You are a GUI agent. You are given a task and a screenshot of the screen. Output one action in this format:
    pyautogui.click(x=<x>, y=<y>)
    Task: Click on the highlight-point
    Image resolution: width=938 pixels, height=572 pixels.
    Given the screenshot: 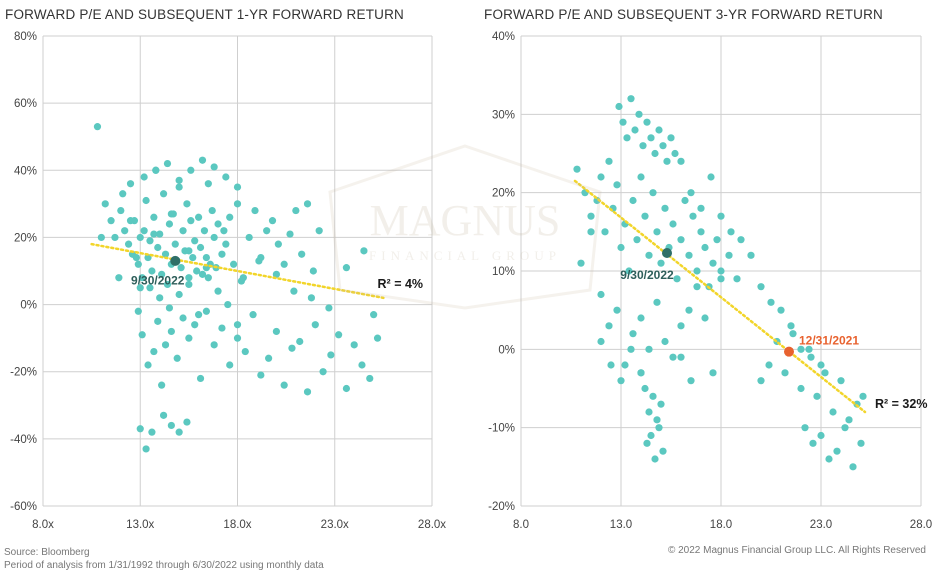 What is the action you would take?
    pyautogui.click(x=667, y=252)
    